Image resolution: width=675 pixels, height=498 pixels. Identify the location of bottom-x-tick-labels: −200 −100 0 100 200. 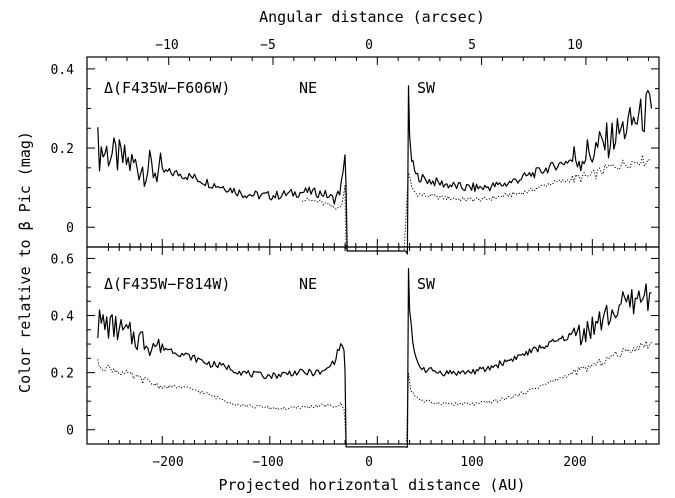
(369, 462).